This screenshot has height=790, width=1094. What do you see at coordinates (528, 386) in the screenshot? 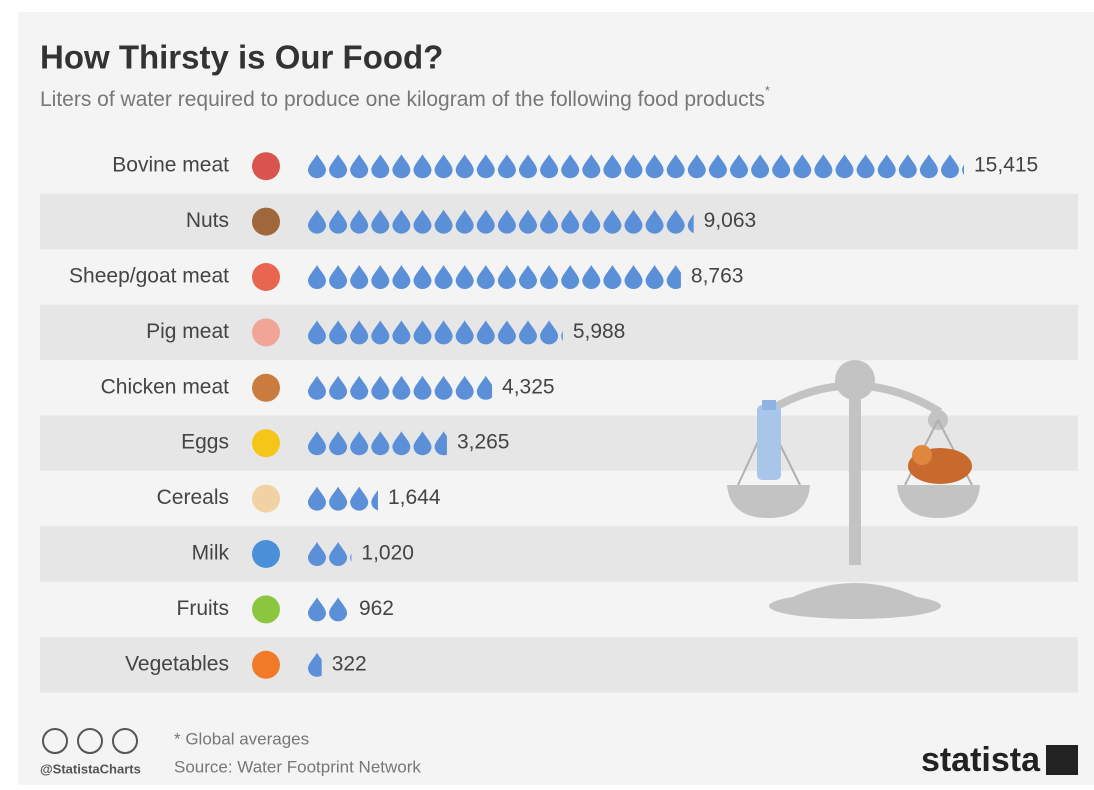
I see `value-label: 4,325` at bounding box center [528, 386].